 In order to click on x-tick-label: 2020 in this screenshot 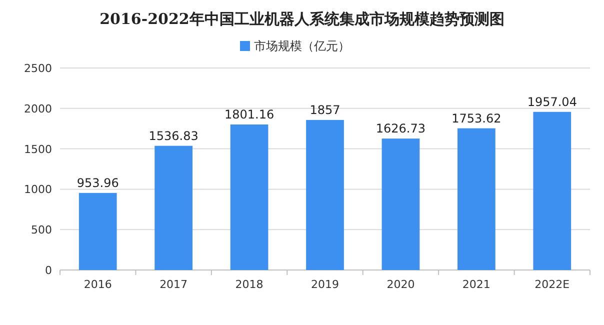, I will do `click(400, 284)`.